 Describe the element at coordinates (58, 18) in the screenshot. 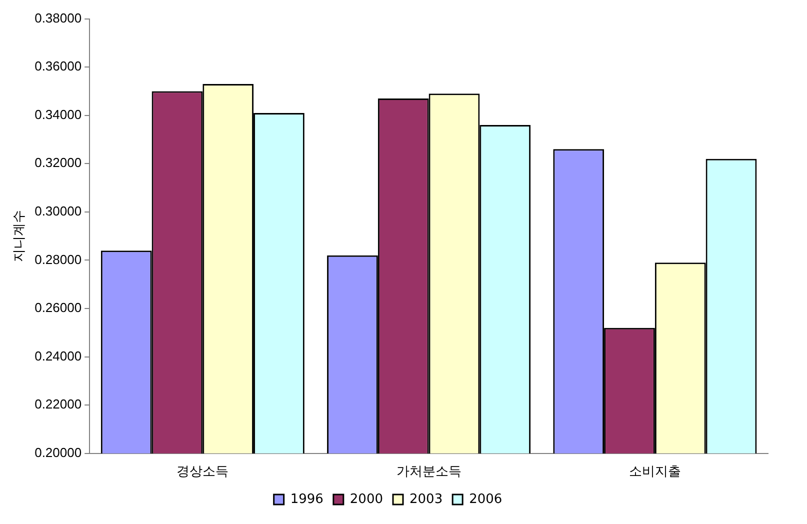

I see `y-tick-label: 0.38000` at that location.